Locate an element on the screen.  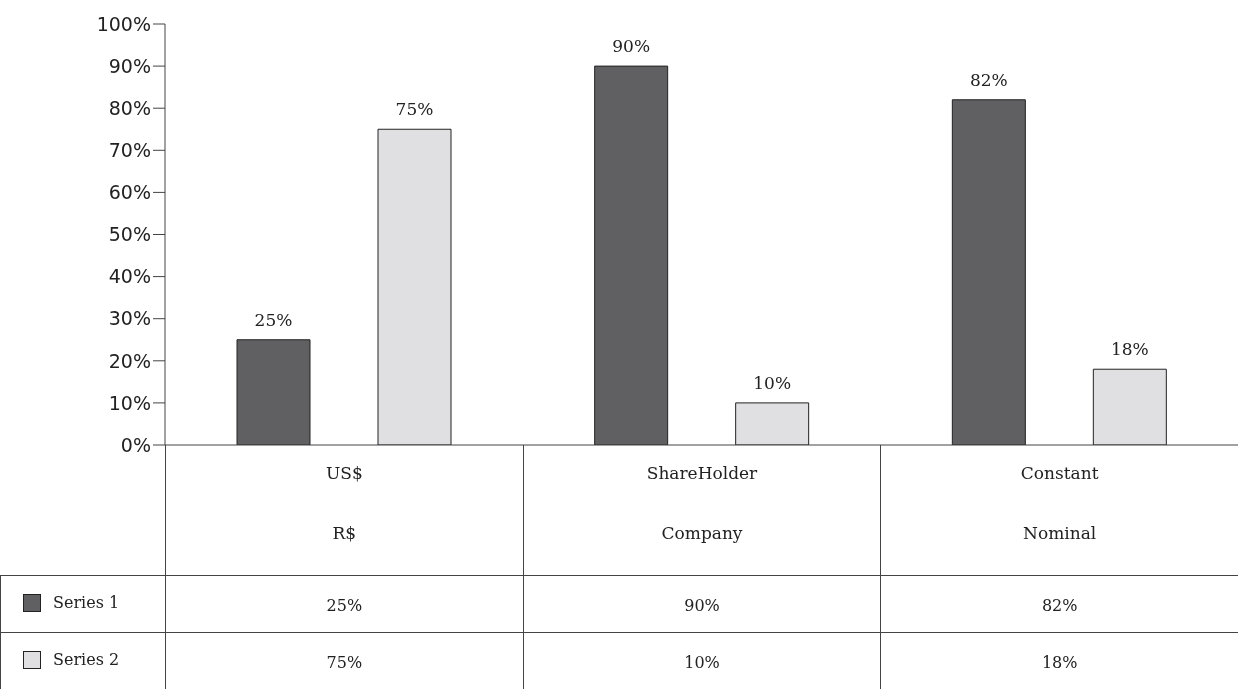
y-tick-label: 20% is located at coordinates (129, 360).